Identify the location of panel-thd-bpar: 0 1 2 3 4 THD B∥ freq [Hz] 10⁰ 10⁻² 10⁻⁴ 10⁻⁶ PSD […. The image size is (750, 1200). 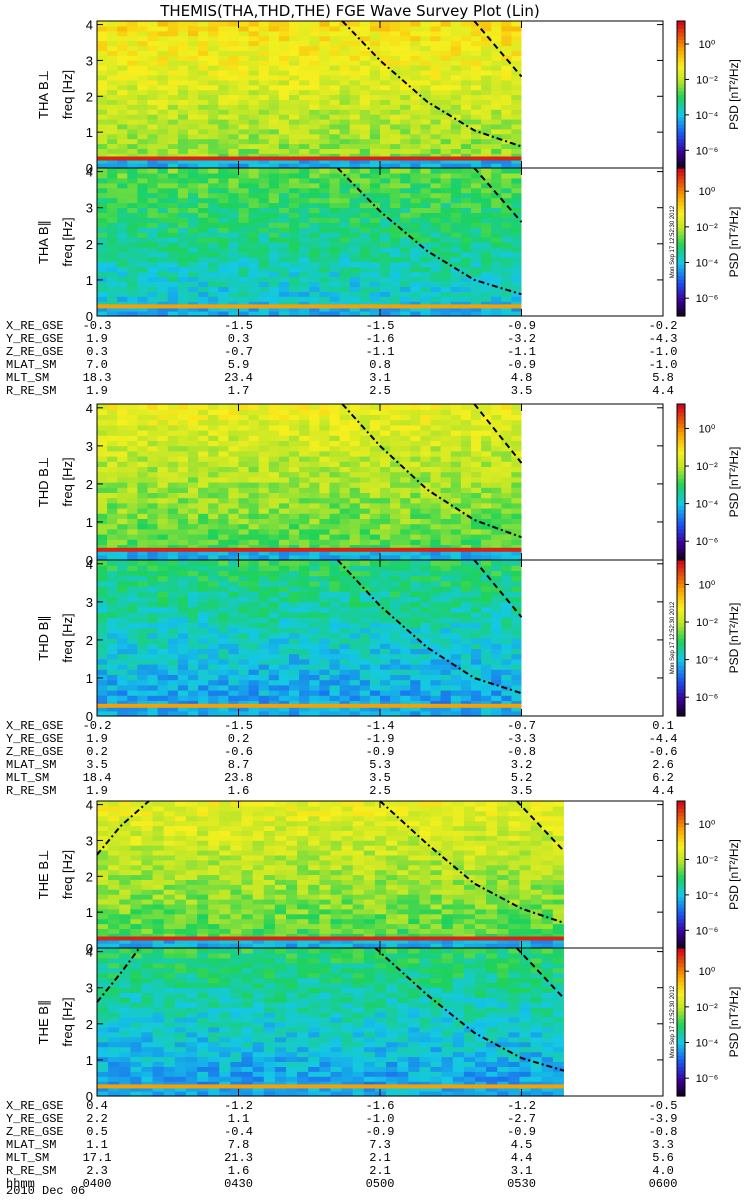
(388, 640).